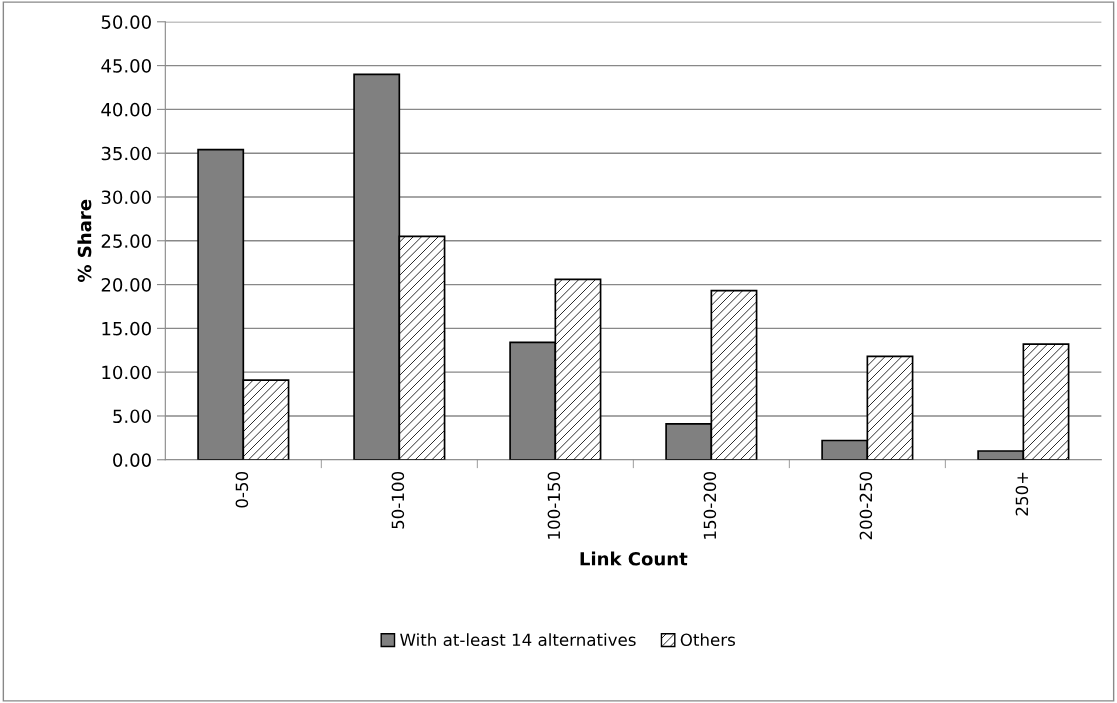 The height and width of the screenshot is (703, 1117). Describe the element at coordinates (518, 640) in the screenshot. I see `legend-label: With at-least 14 alternatives` at that location.